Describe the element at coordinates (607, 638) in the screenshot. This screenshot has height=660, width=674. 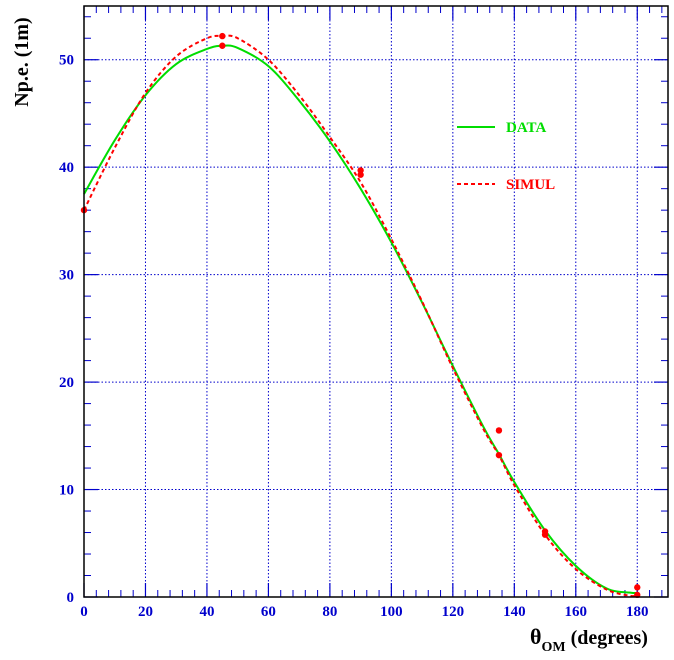
I see `x-axis-title-units: (degrees)` at that location.